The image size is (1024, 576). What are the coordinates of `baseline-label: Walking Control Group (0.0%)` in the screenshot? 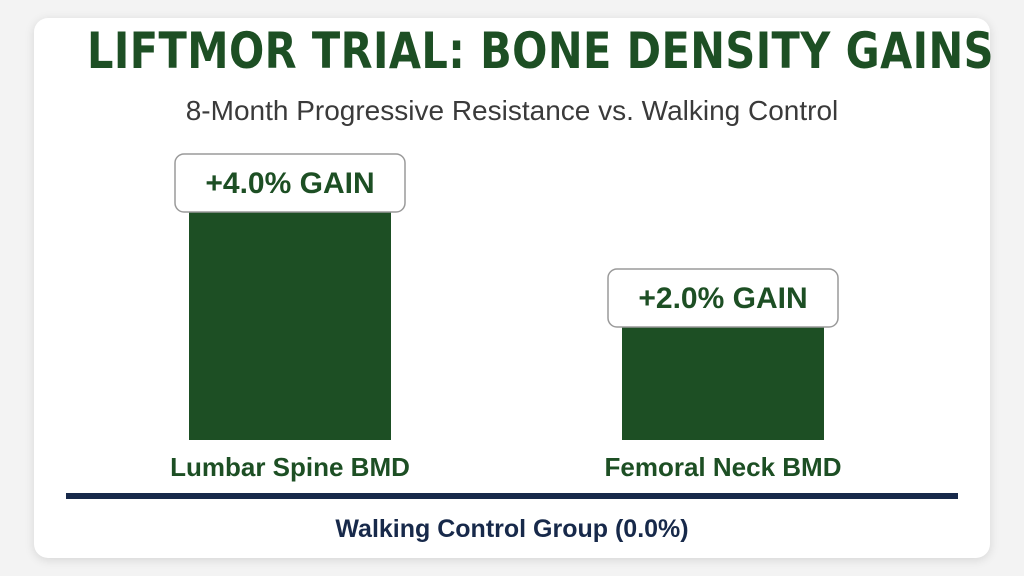 It's located at (511, 529).